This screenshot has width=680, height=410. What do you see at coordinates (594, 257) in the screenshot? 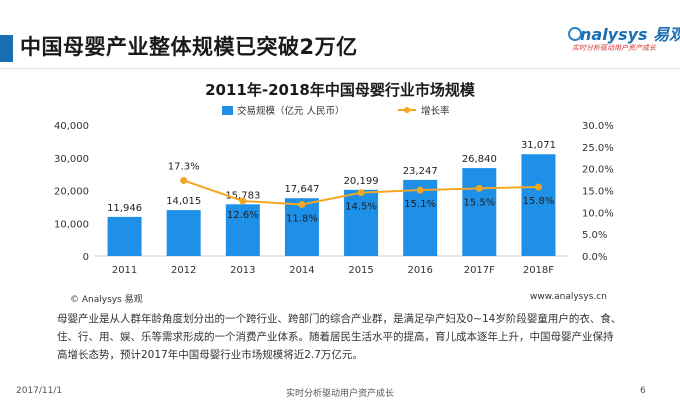
I see `y-right-tick-label: 0.0%` at bounding box center [594, 257].